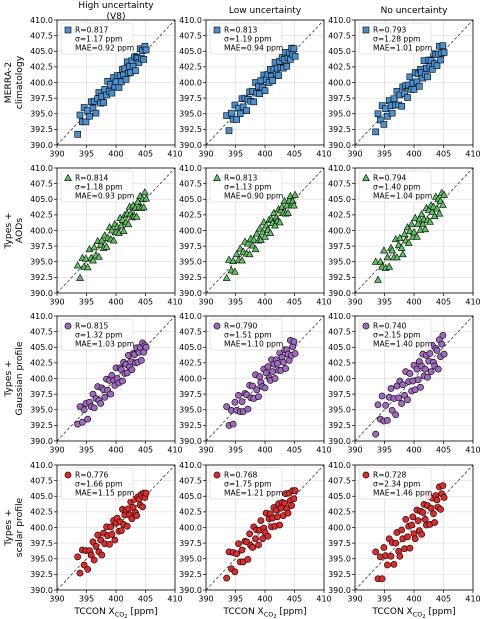 The image size is (500, 619). Describe the element at coordinates (19, 230) in the screenshot. I see `row-label-1-1: AODs` at that location.